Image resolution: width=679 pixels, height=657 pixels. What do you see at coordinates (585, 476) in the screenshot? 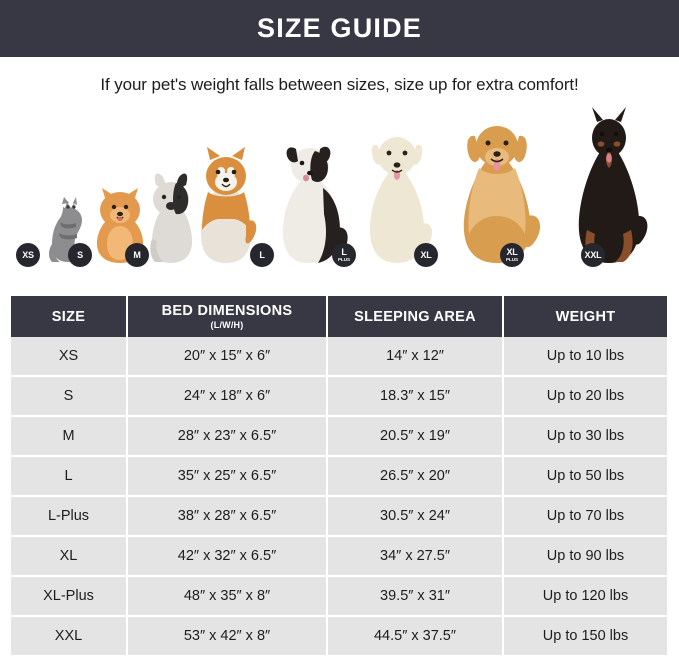
I see `cell-weight: Up to 50 lbs` at bounding box center [585, 476].